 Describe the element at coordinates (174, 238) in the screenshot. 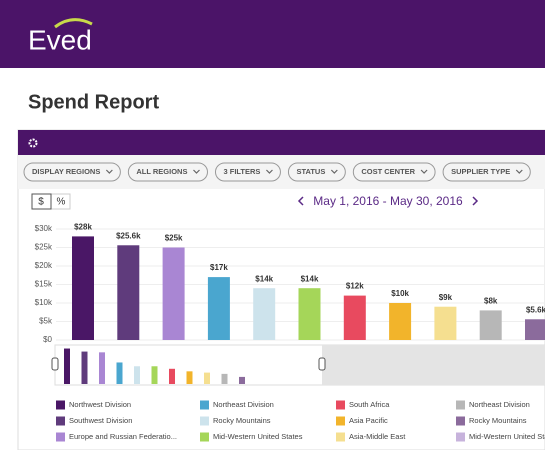

I see `value-label: $25k` at that location.